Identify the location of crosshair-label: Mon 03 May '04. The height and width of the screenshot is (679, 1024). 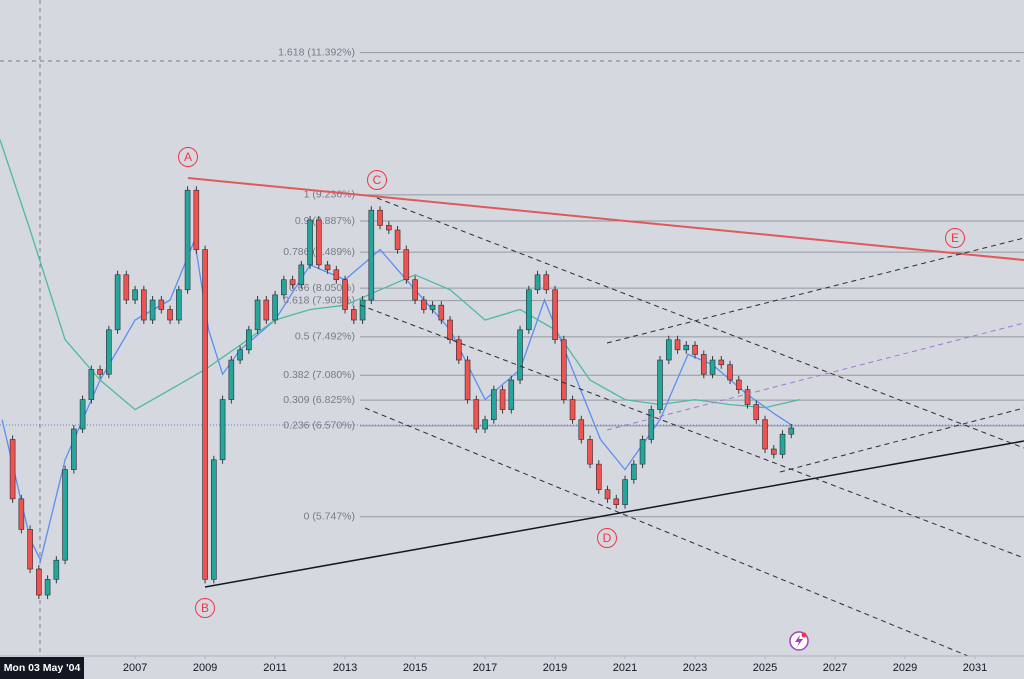
(42, 668).